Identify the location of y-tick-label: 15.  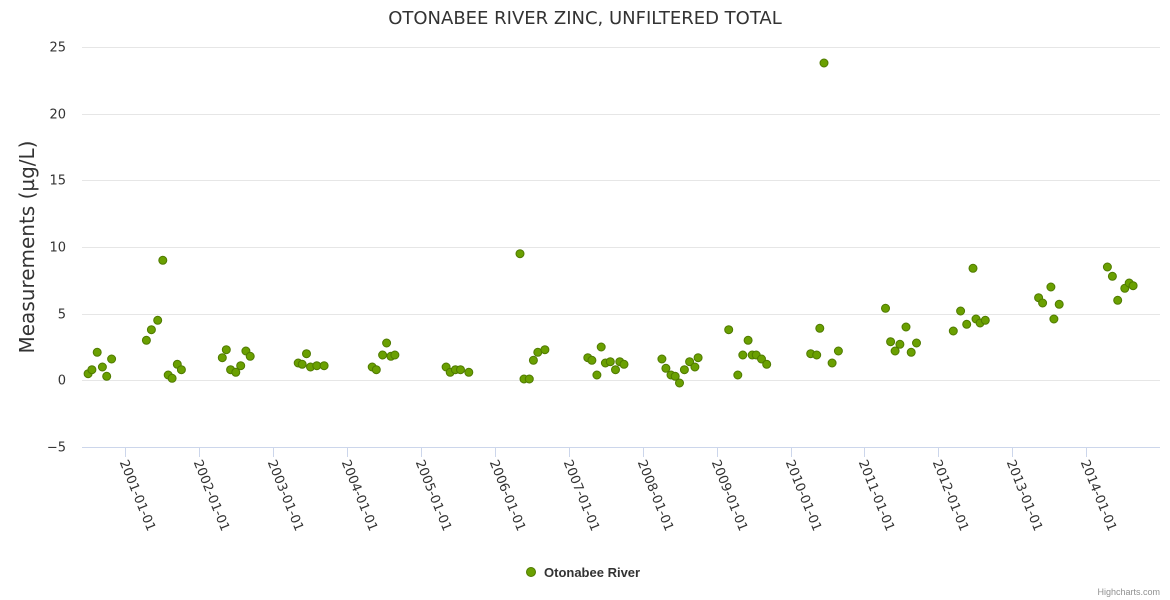
(57, 181).